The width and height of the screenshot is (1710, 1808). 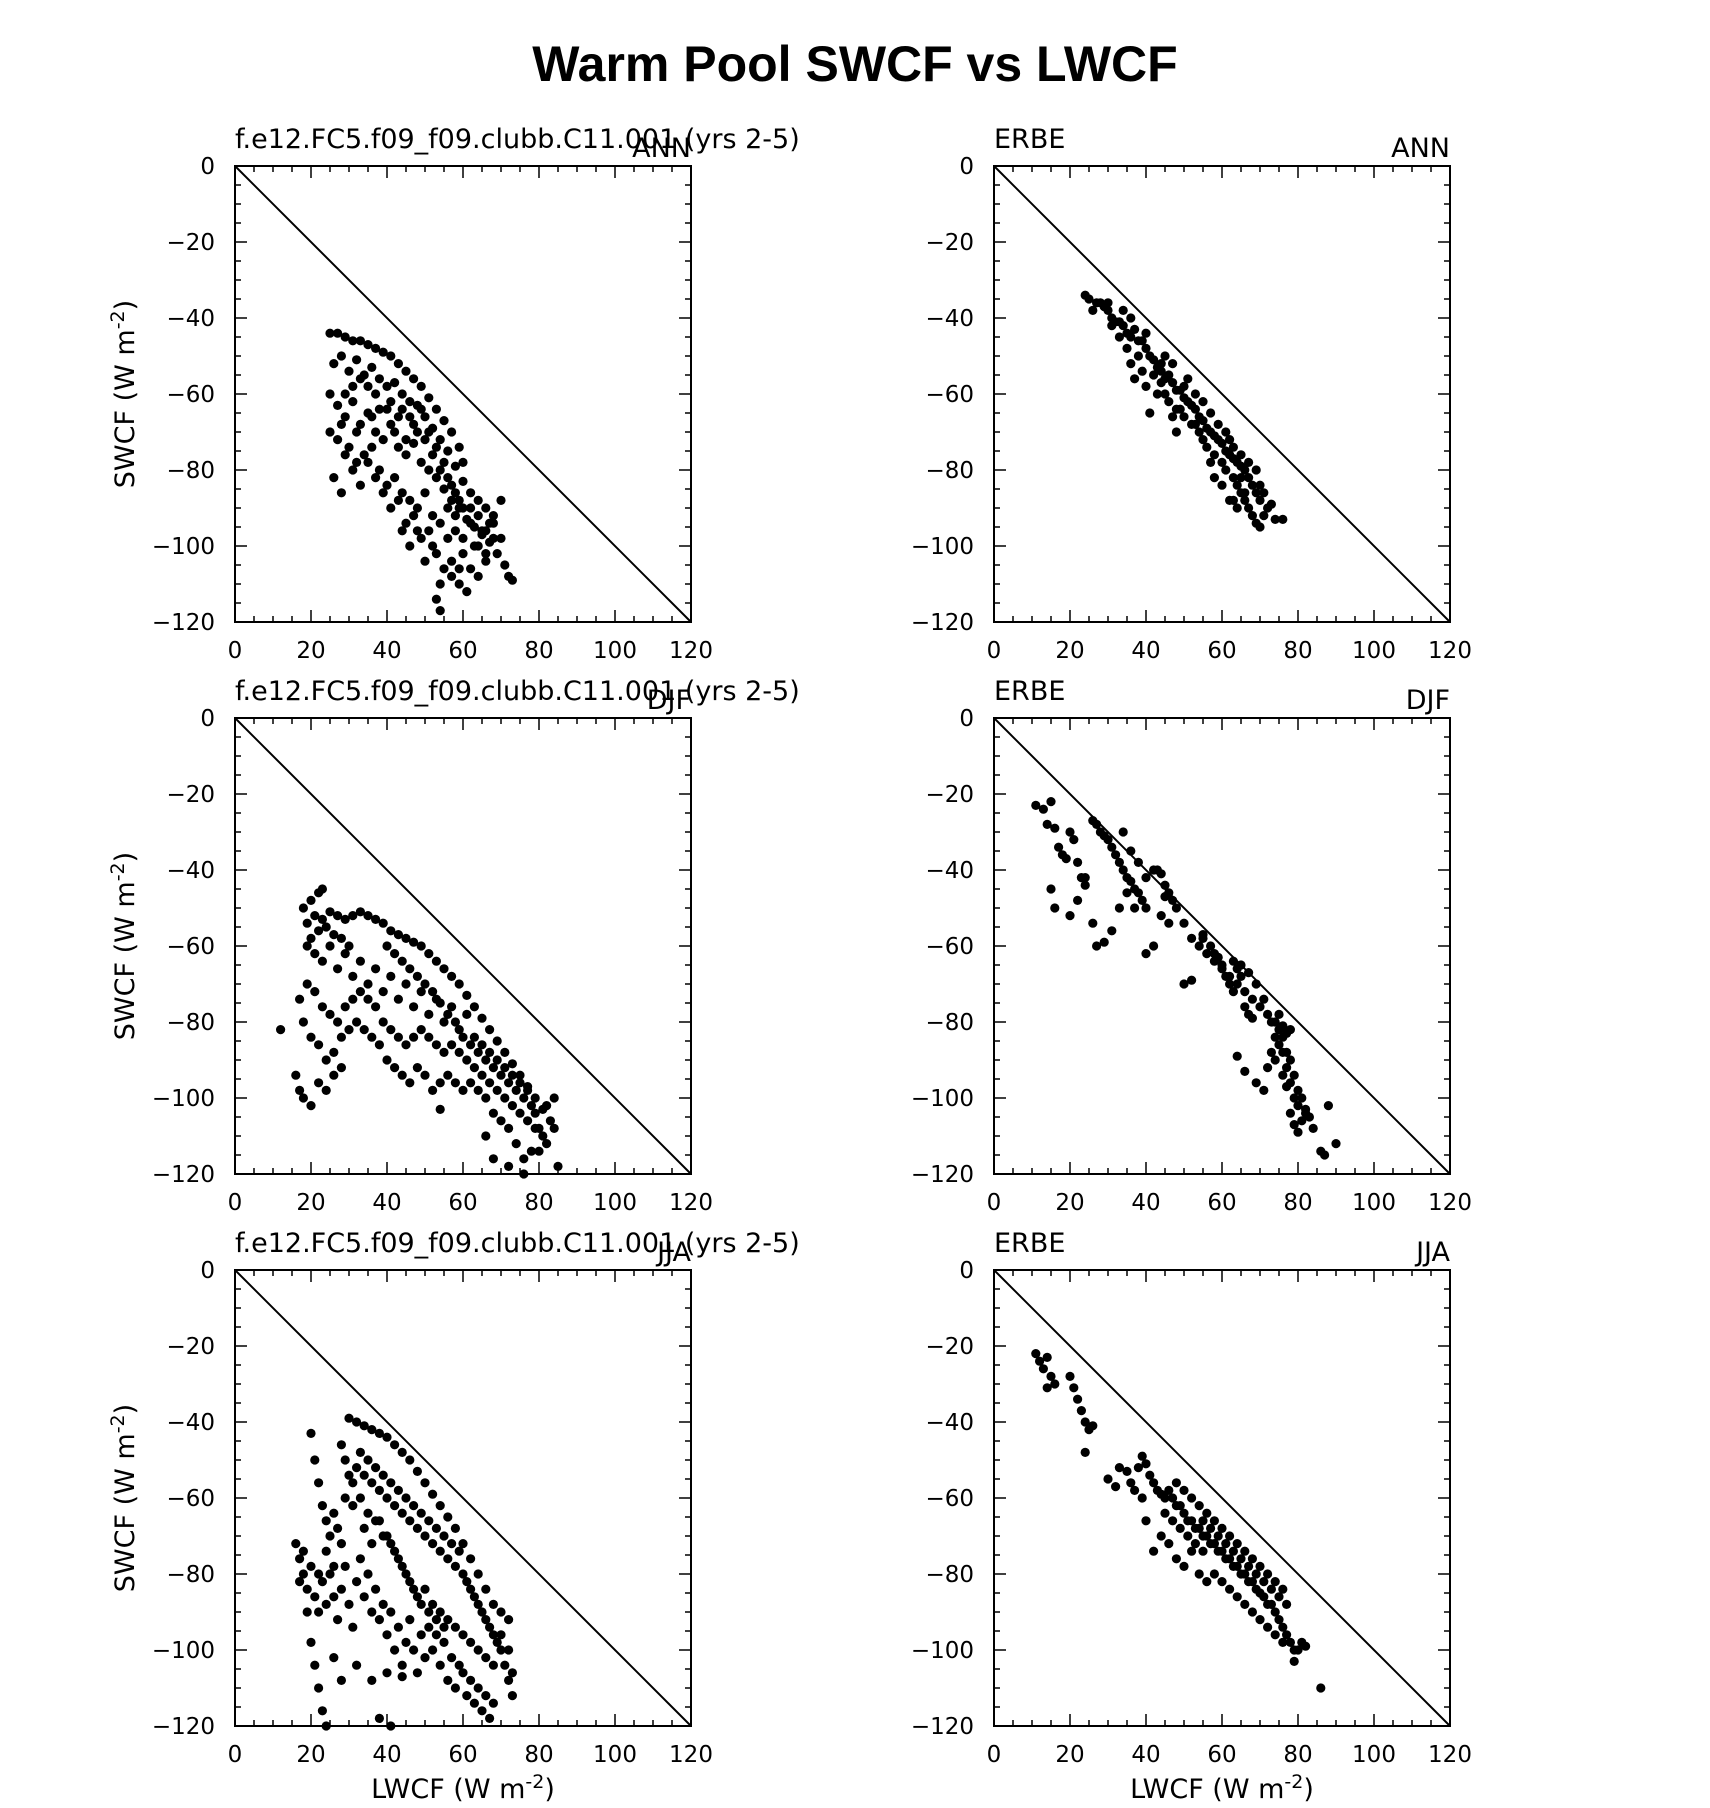 What do you see at coordinates (994, 1203) in the screenshot?
I see `x-tick-label: 0` at bounding box center [994, 1203].